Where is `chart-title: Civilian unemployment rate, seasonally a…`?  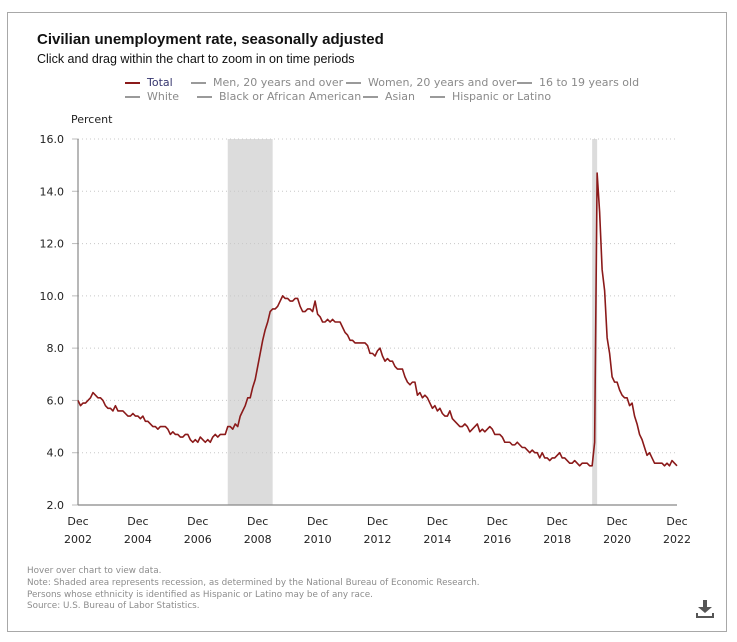
chart-title: Civilian unemployment rate, seasonally a… is located at coordinates (210, 39).